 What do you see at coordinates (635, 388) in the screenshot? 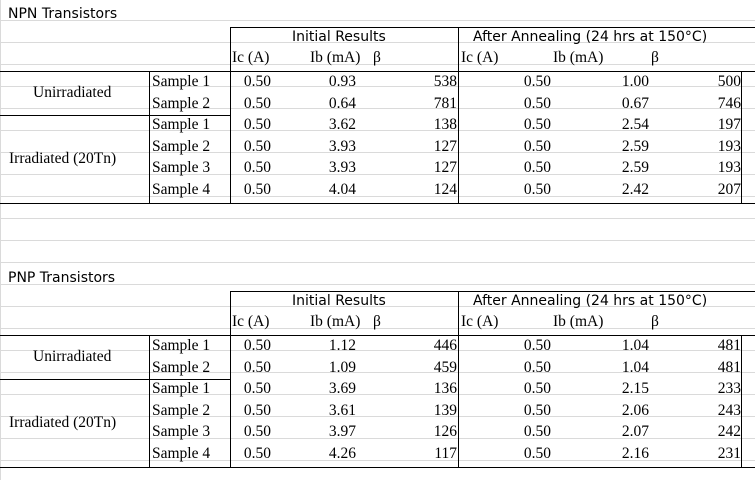
I see `cell-ib2: 2.15` at bounding box center [635, 388].